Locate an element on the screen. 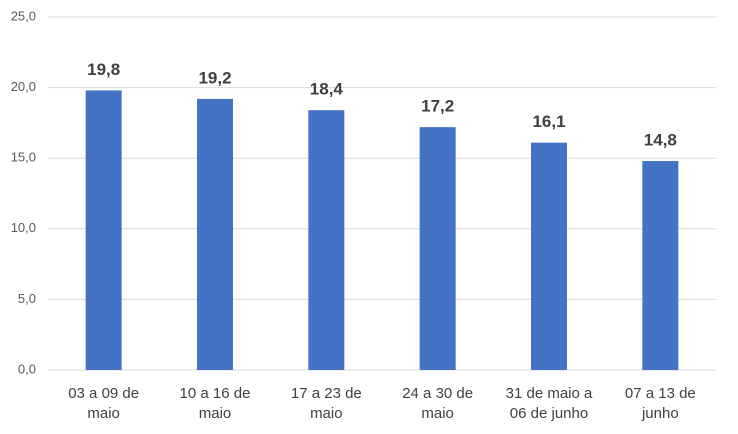  x-tick-label: 03 a 09 de maio is located at coordinates (104, 403).